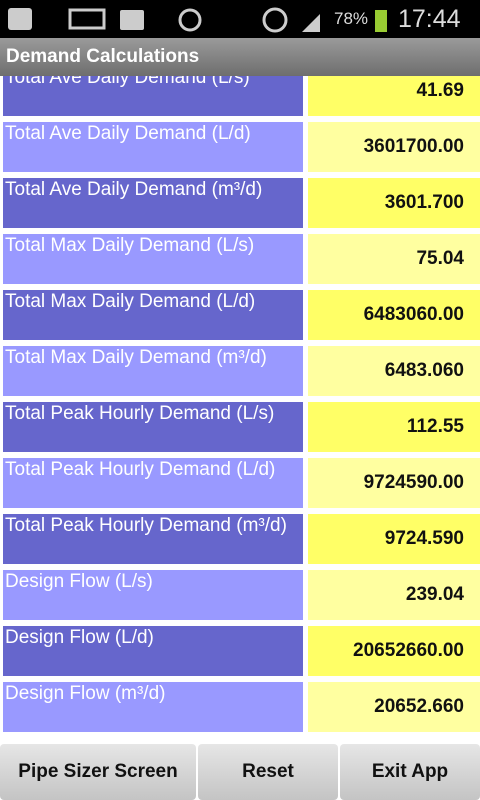 This screenshot has width=480, height=800. I want to click on result-value: 9724590.00, so click(394, 483).